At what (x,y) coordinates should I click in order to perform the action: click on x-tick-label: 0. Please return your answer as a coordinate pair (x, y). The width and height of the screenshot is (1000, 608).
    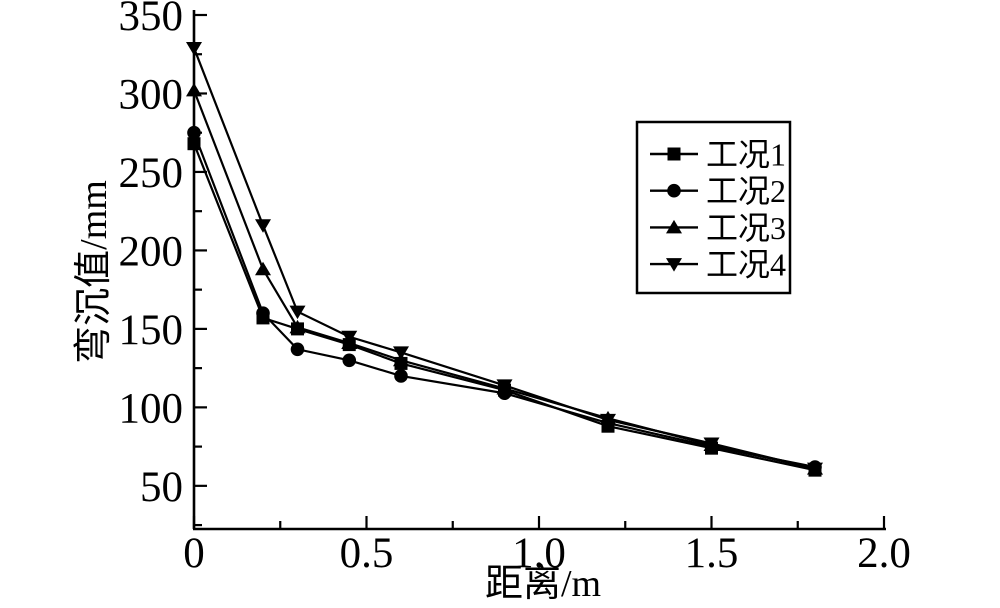
    Looking at the image, I should click on (194, 553).